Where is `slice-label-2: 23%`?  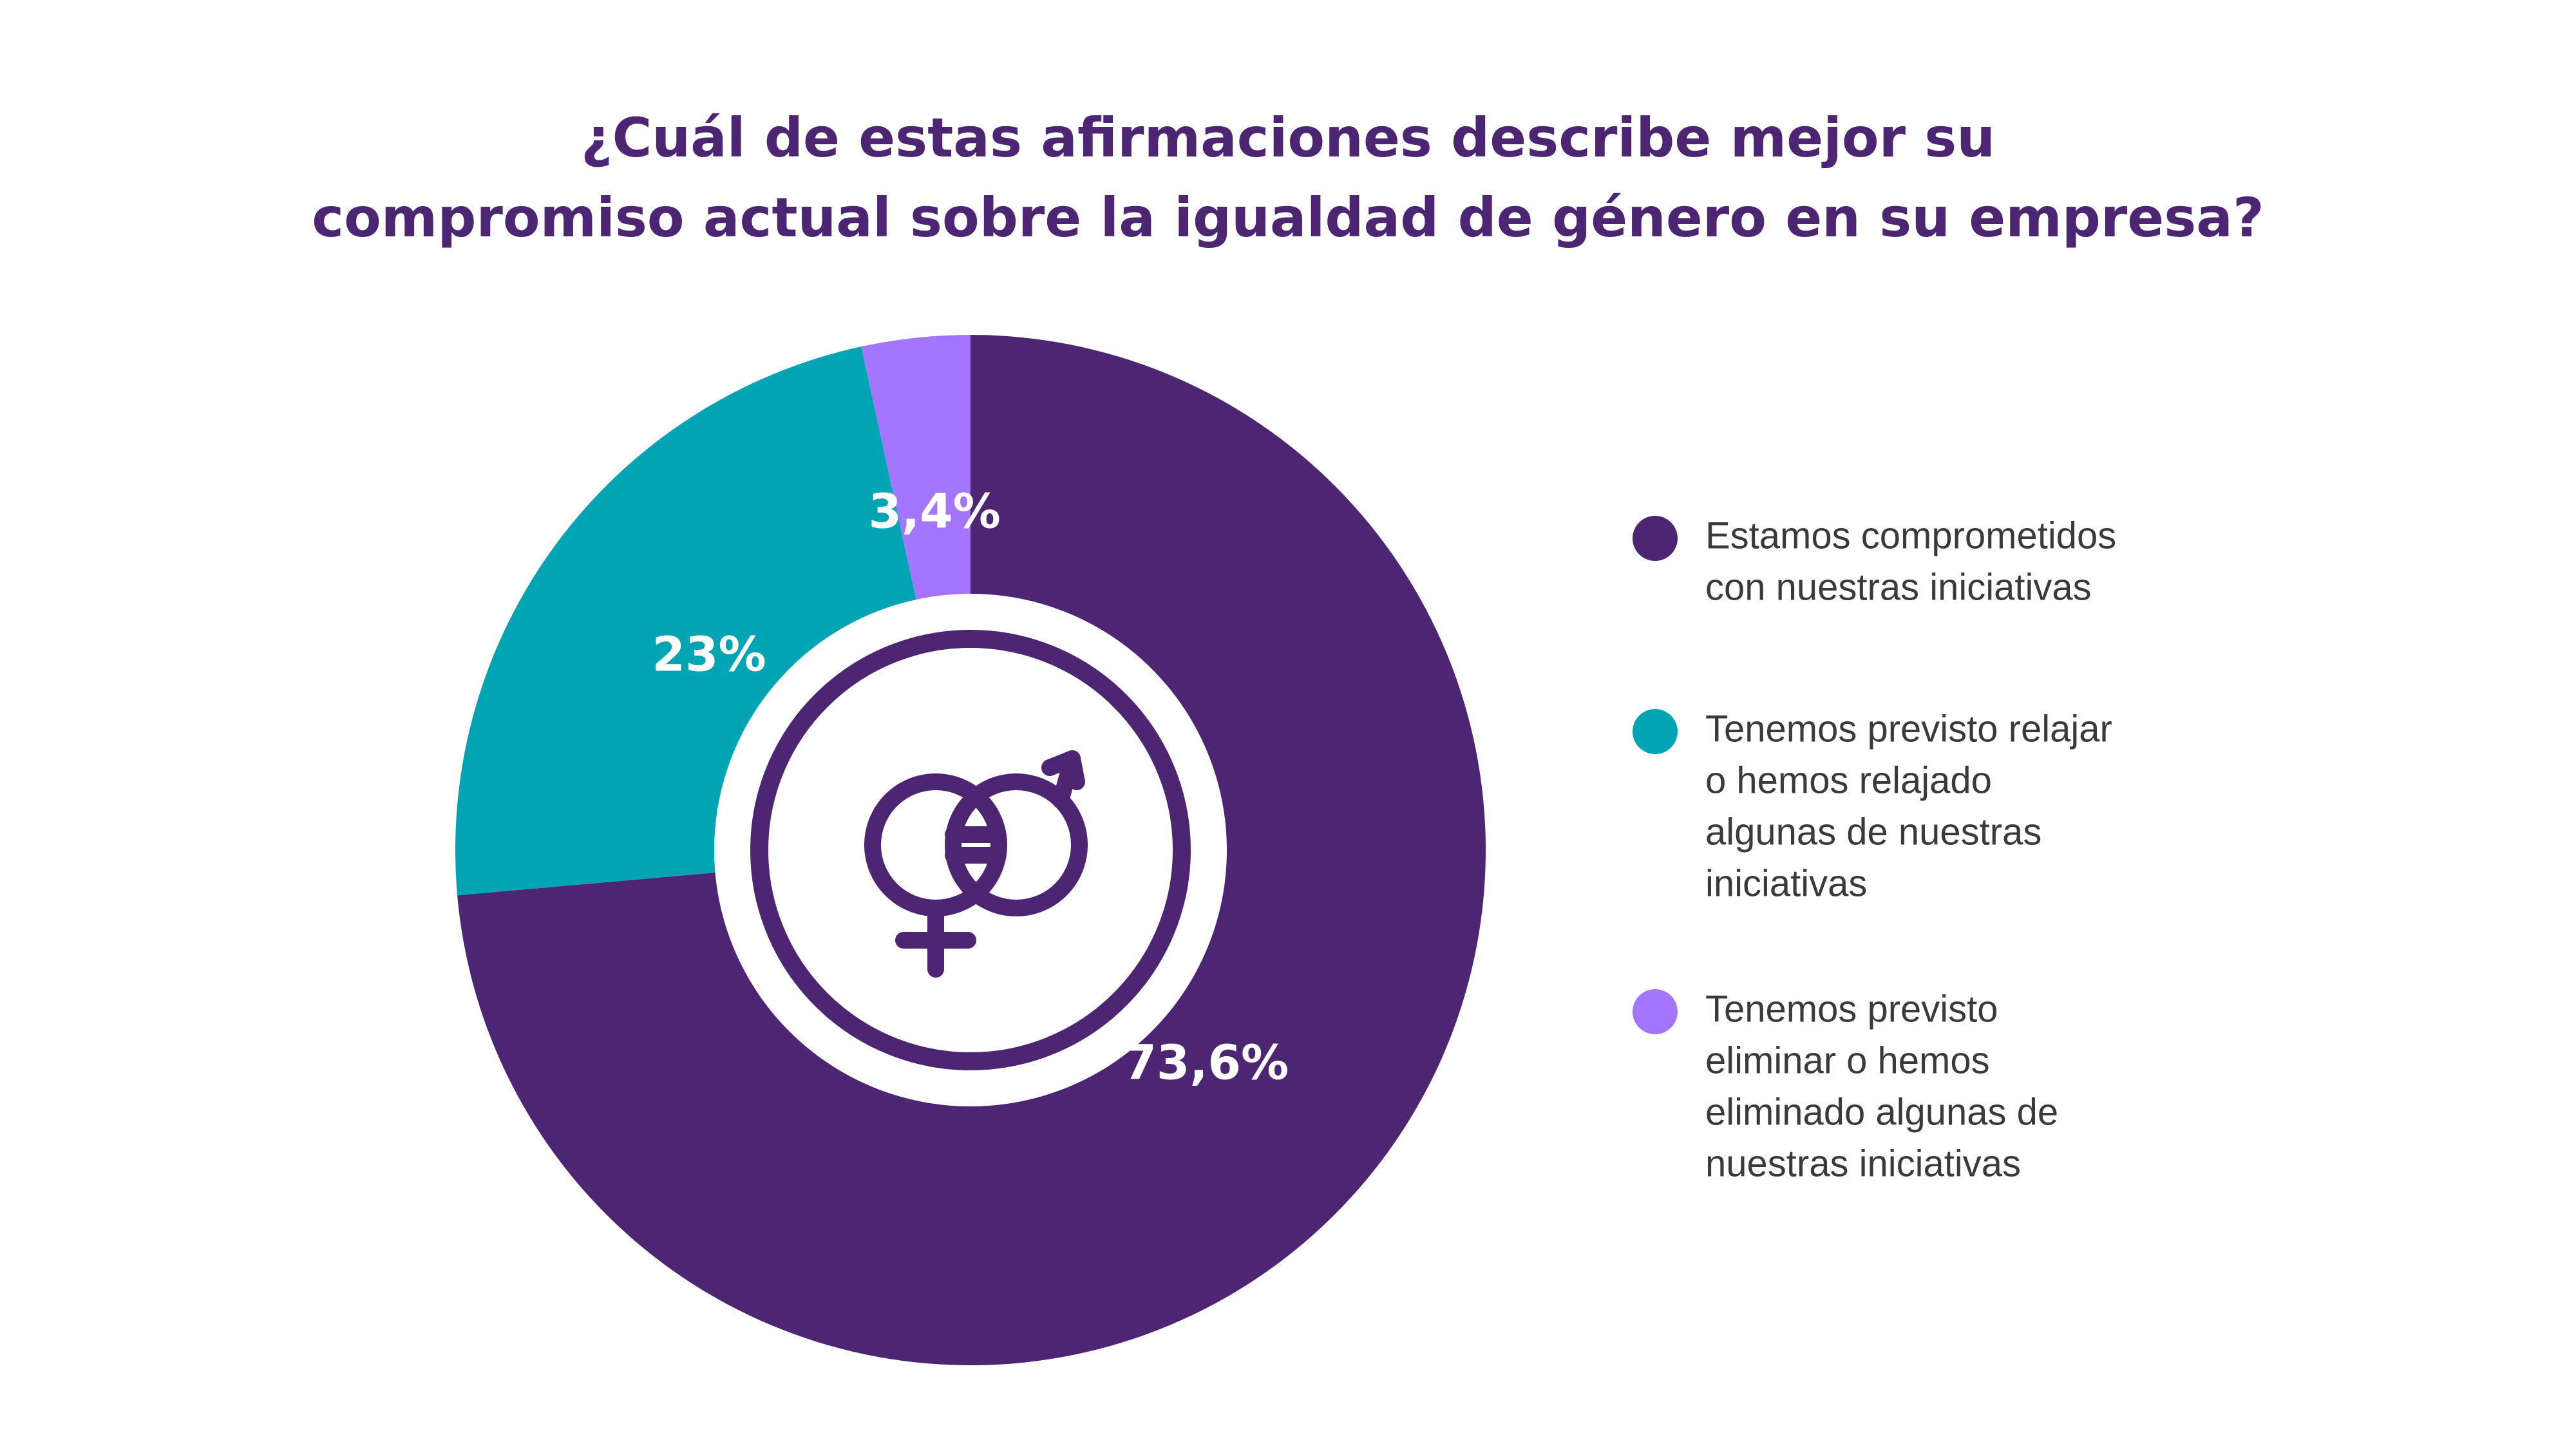
slice-label-2: 23% is located at coordinates (709, 655).